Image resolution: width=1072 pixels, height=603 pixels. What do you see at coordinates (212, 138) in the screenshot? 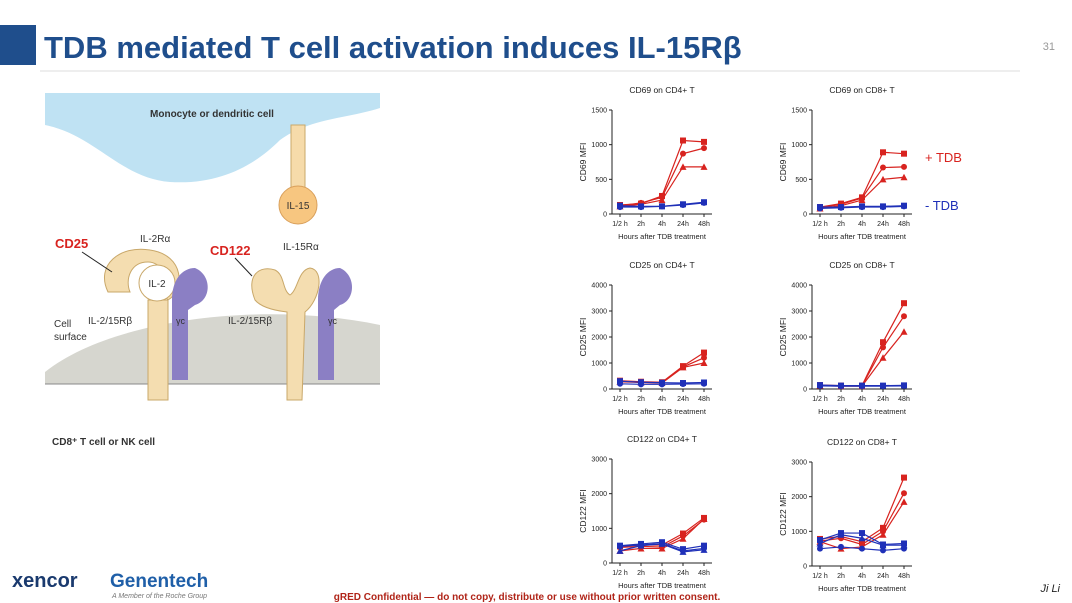
I see `monocyte-shape` at bounding box center [212, 138].